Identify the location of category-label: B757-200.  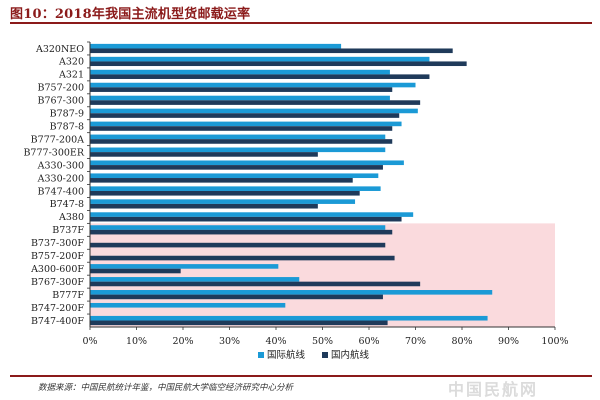
(61, 88).